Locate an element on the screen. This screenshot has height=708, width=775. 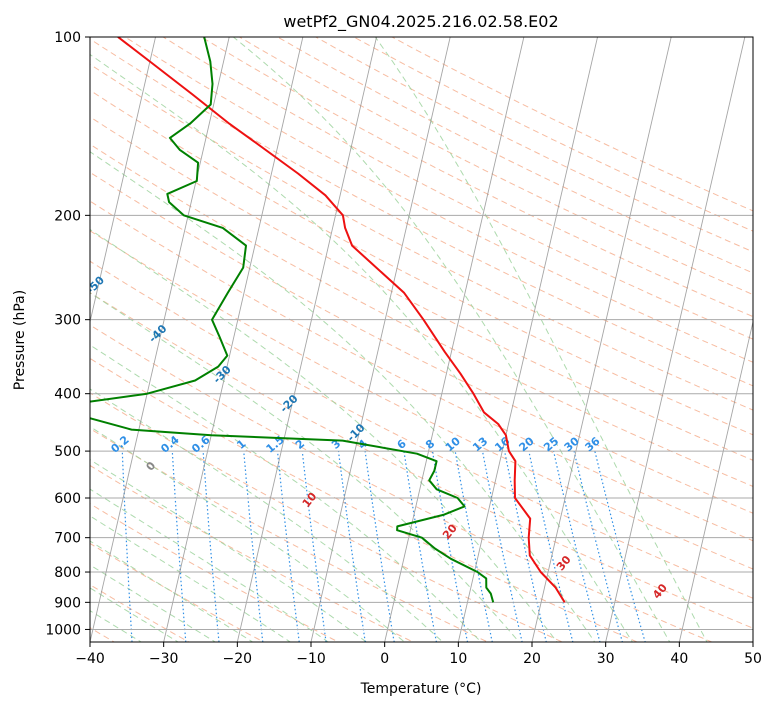
x-tick-label: −30 is located at coordinates (164, 659).